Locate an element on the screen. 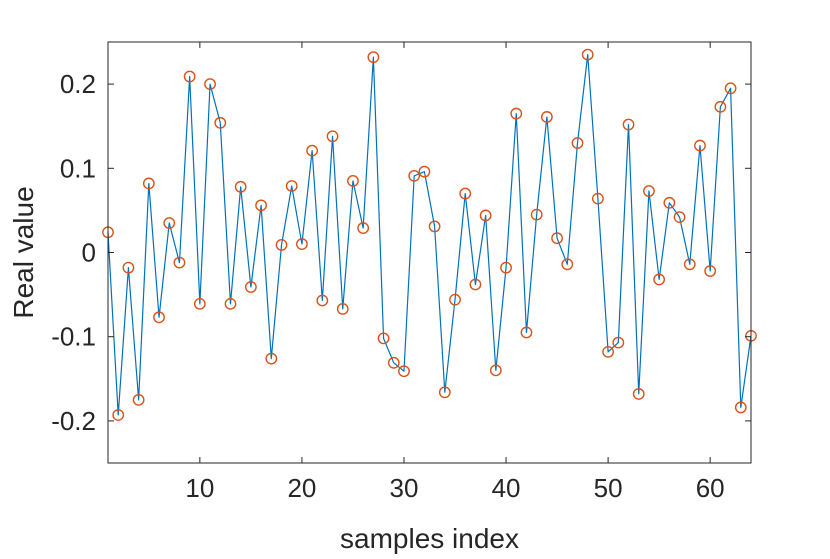  y-tick-label: -0.1 is located at coordinates (73, 337).